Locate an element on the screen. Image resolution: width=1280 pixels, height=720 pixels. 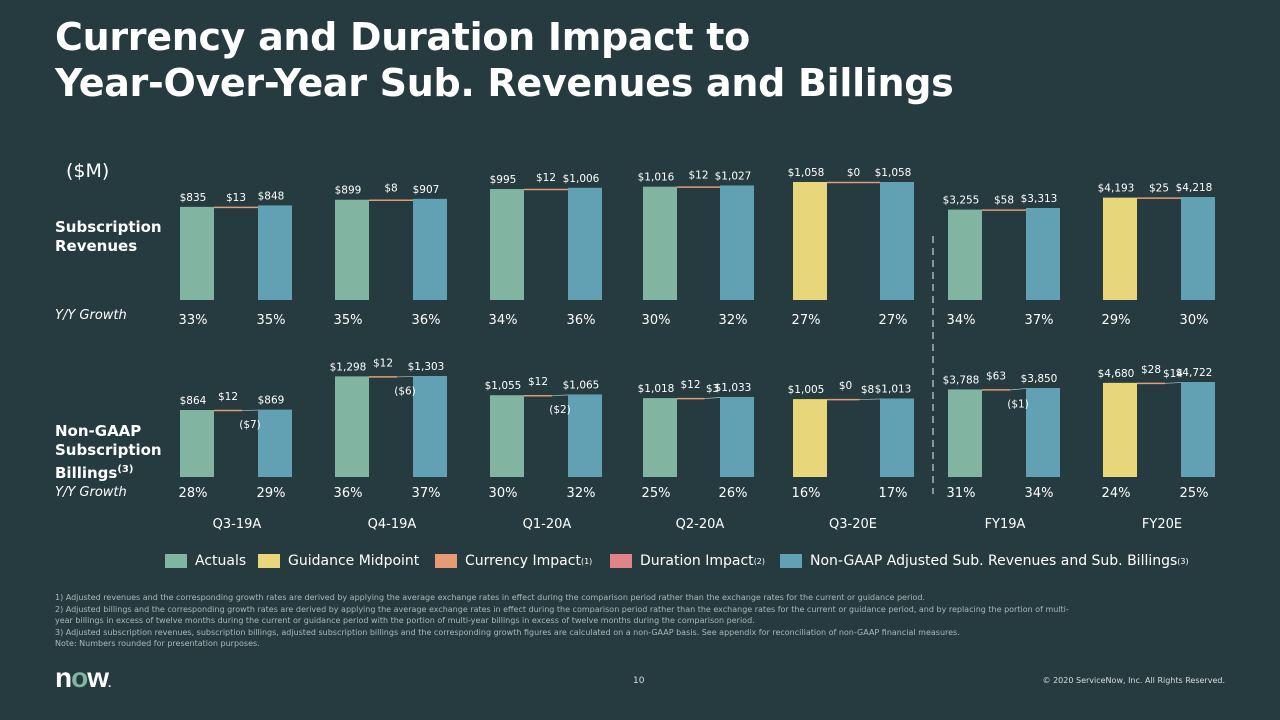
rev-growth-base-q1-20a: 34% is located at coordinates (503, 320).